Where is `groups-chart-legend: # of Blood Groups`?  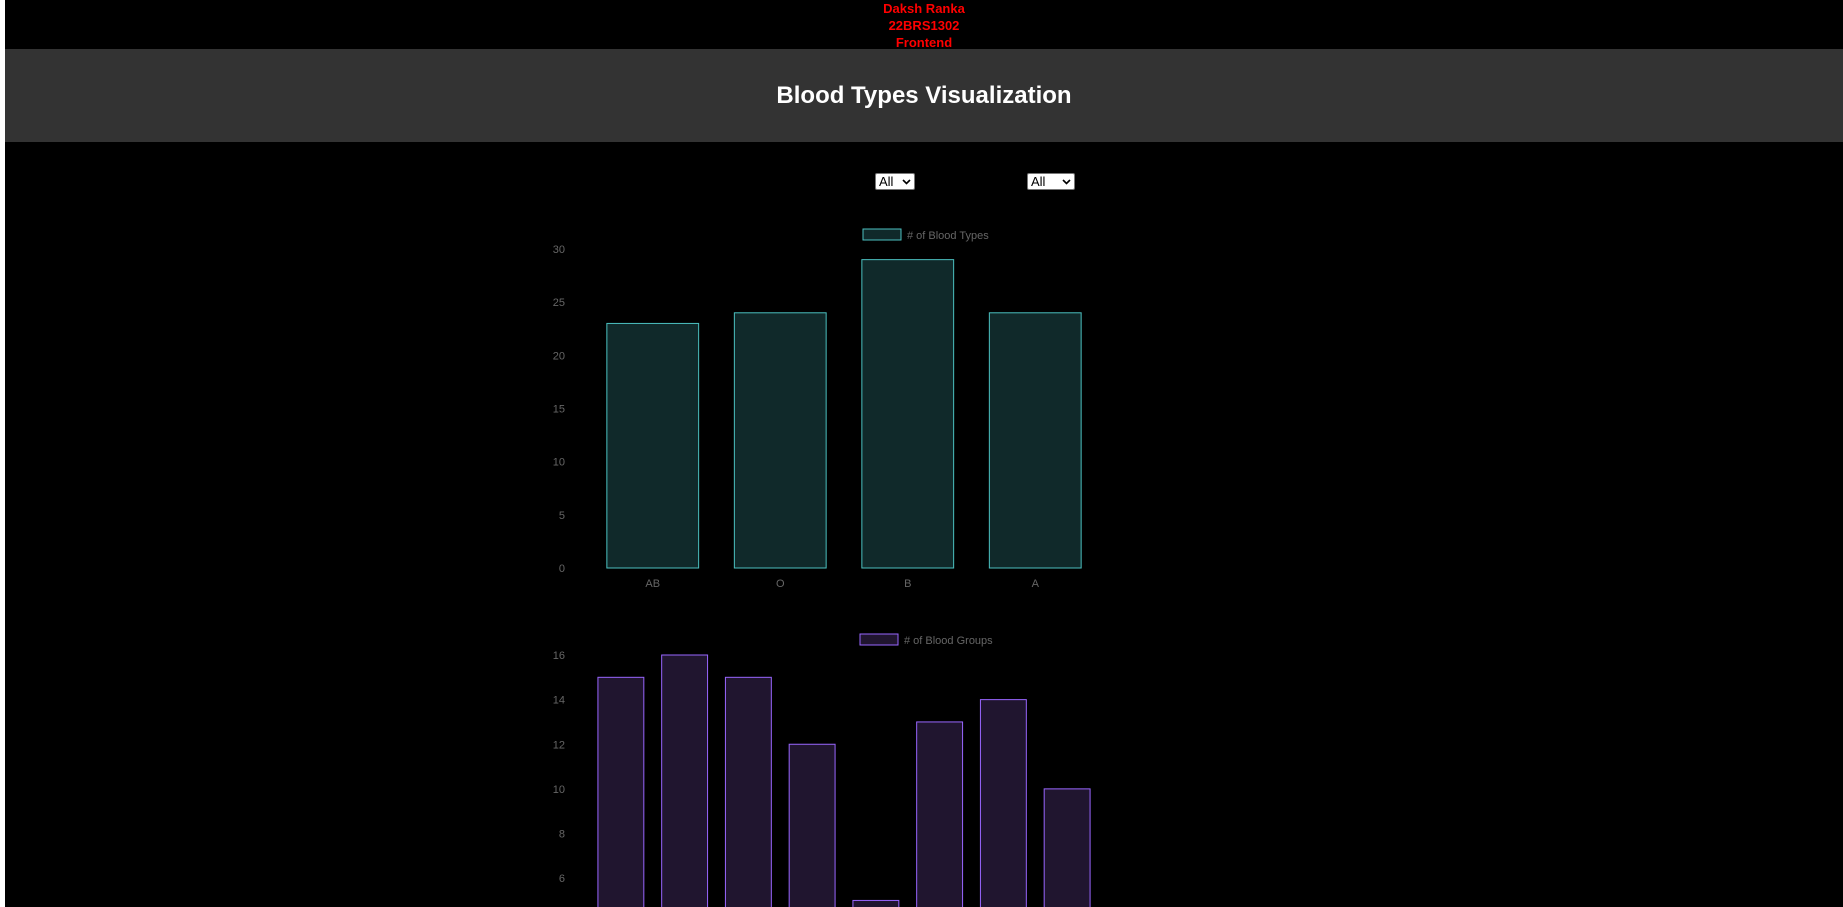
groups-chart-legend: # of Blood Groups is located at coordinates (926, 640).